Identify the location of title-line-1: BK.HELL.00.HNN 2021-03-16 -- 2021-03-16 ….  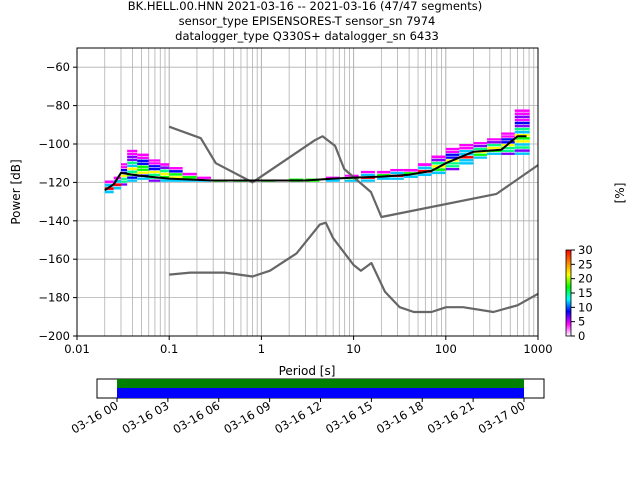
(305, 6).